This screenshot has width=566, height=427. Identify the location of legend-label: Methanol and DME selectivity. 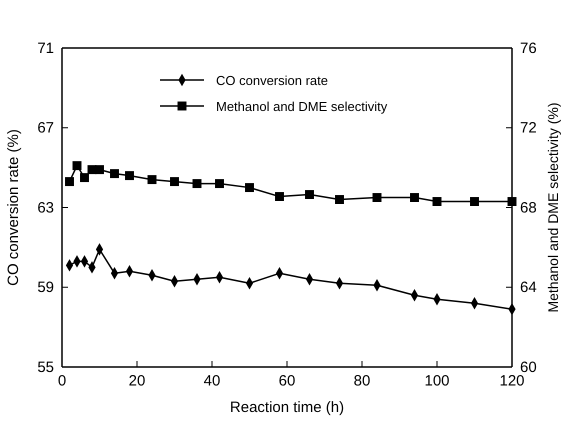
(302, 106).